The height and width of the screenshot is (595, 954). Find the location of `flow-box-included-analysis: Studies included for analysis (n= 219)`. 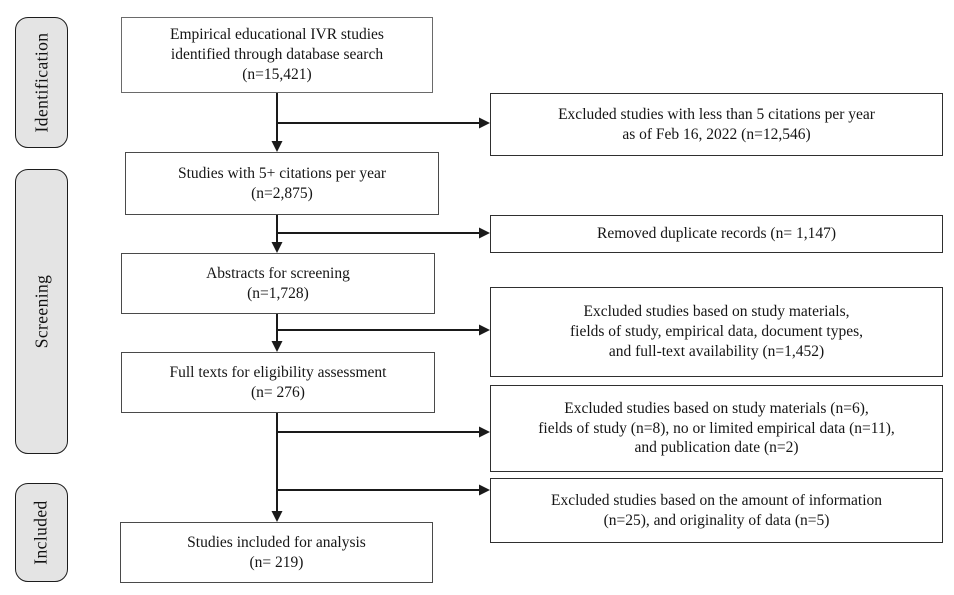

flow-box-included-analysis: Studies included for analysis (n= 219) is located at coordinates (276, 552).